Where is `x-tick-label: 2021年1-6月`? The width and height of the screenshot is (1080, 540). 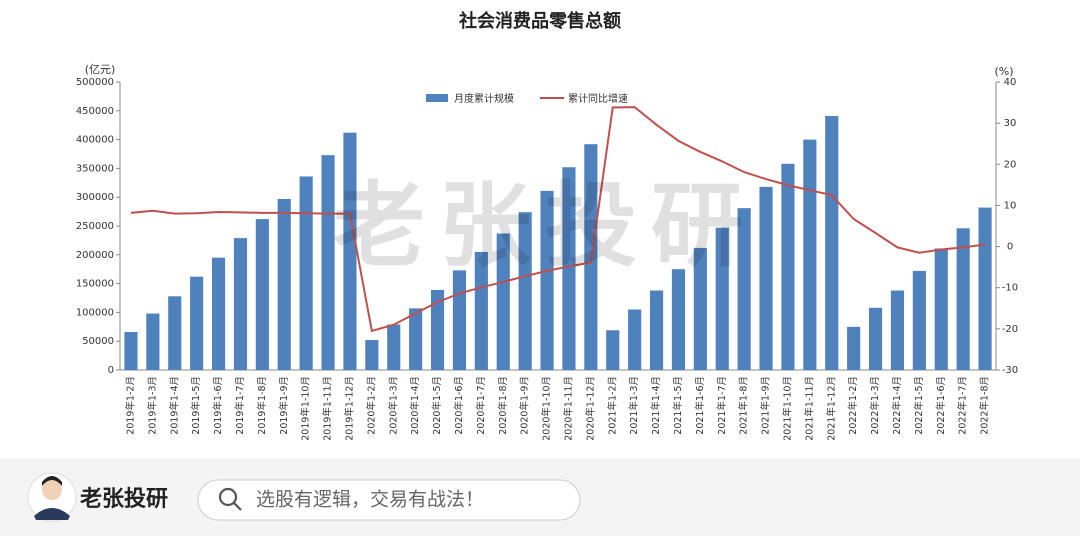
x-tick-label: 2021年1-6月 is located at coordinates (700, 405).